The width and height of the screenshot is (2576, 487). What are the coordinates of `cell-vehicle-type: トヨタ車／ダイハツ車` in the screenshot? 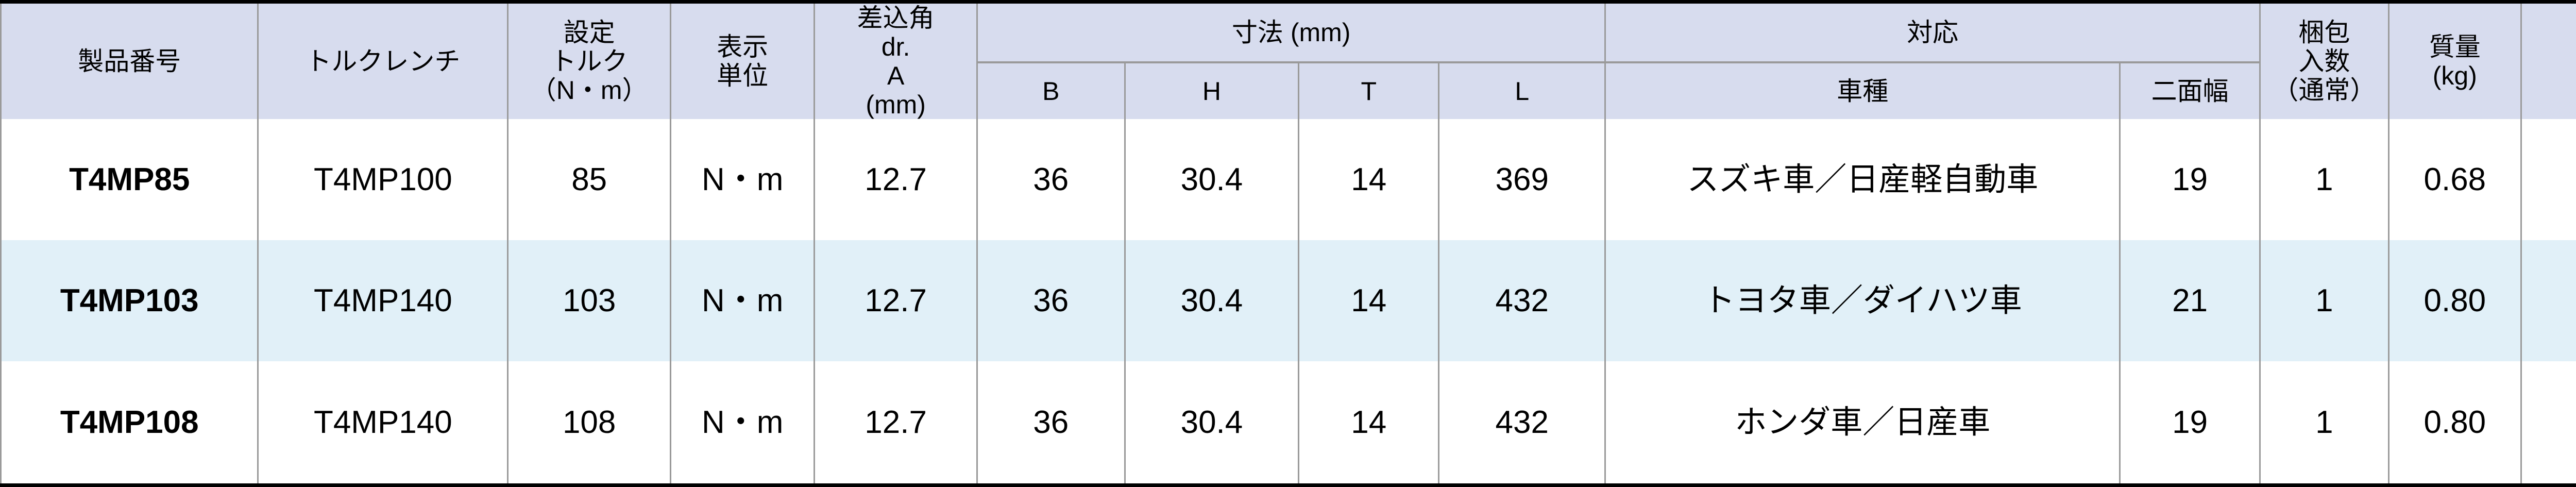 It's located at (1862, 300).